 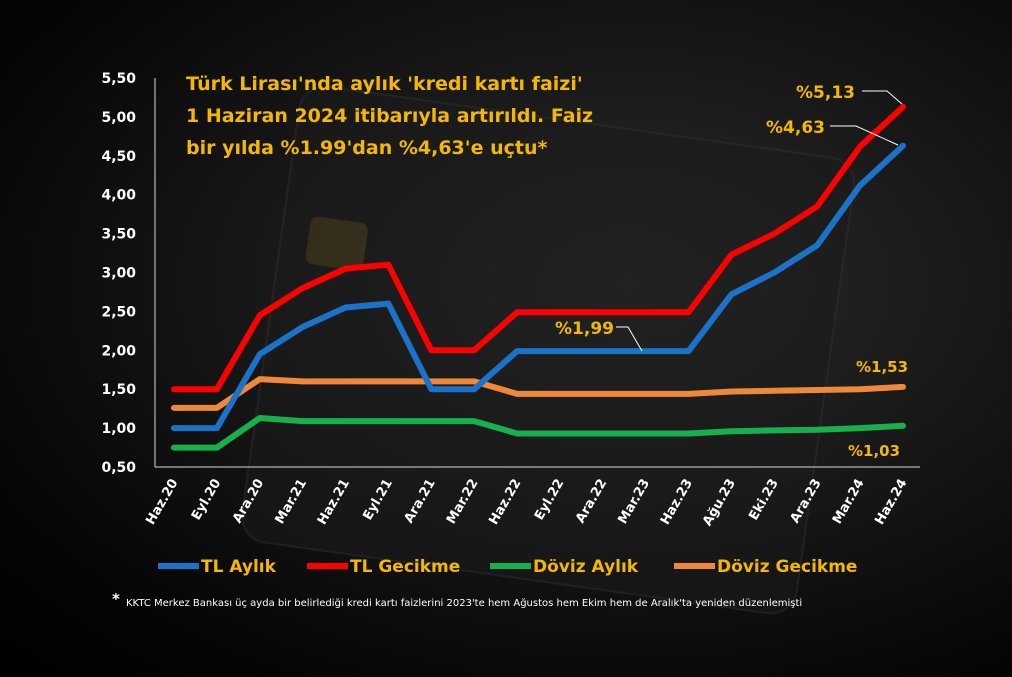 I want to click on y-tick-label: 3,50, so click(x=118, y=235).